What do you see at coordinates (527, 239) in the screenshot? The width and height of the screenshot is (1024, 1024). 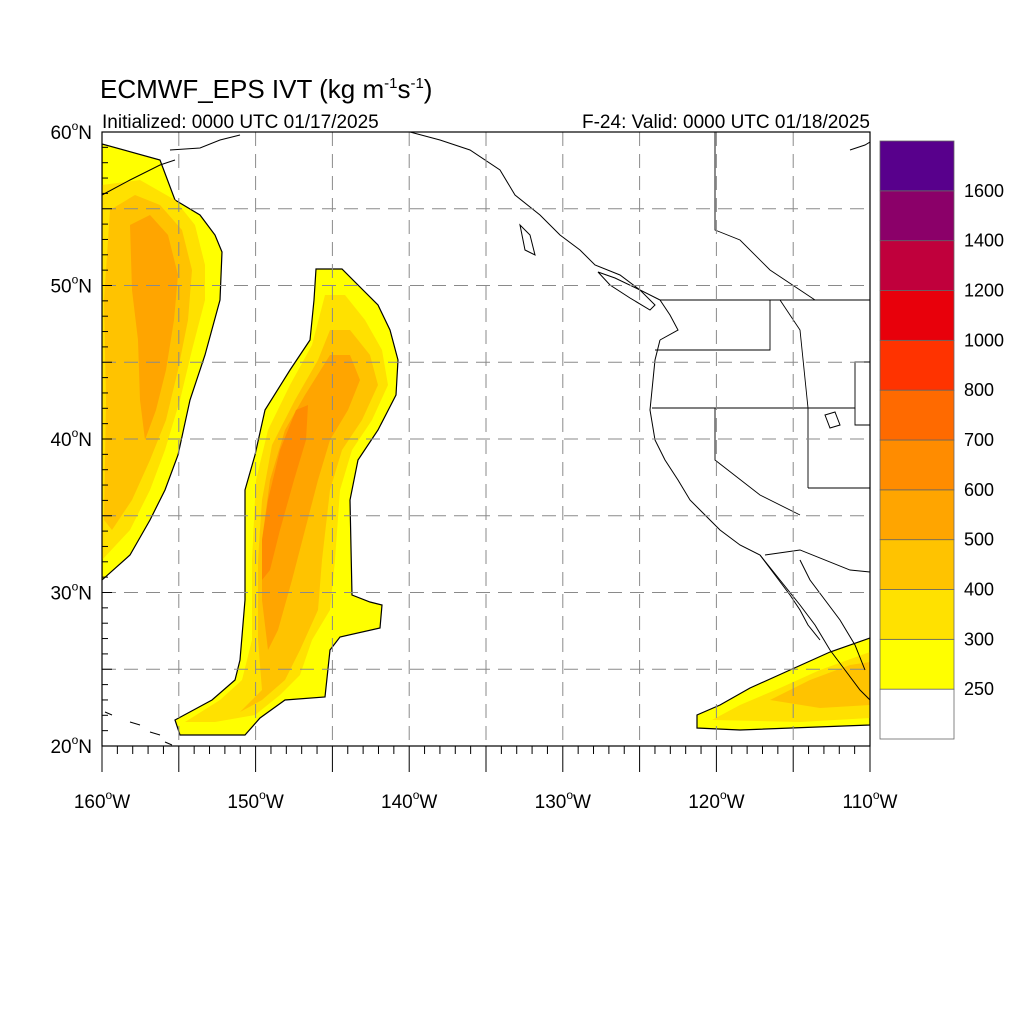 I see `haida-gwaii` at bounding box center [527, 239].